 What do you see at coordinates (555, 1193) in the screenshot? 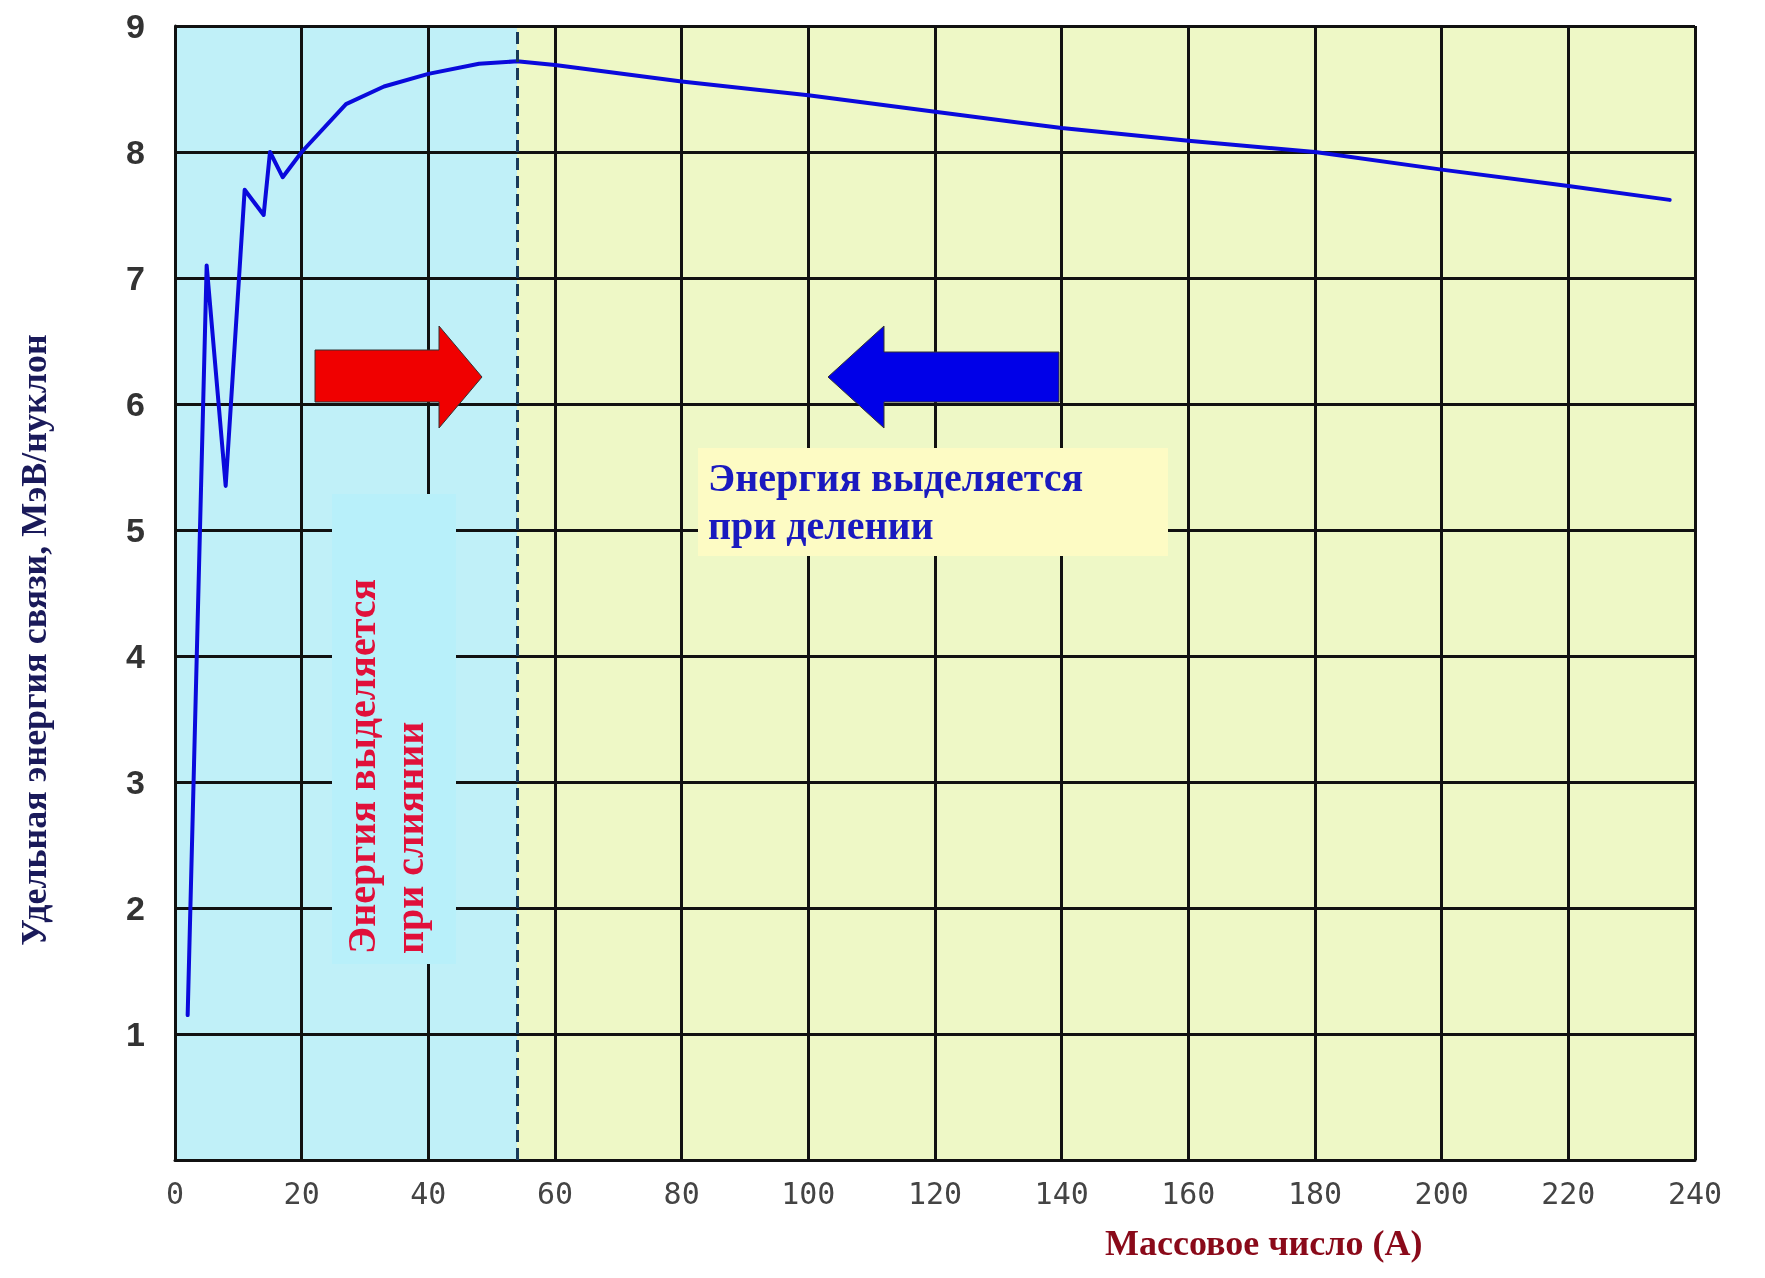
I see `x-tick-label: 60` at bounding box center [555, 1193].